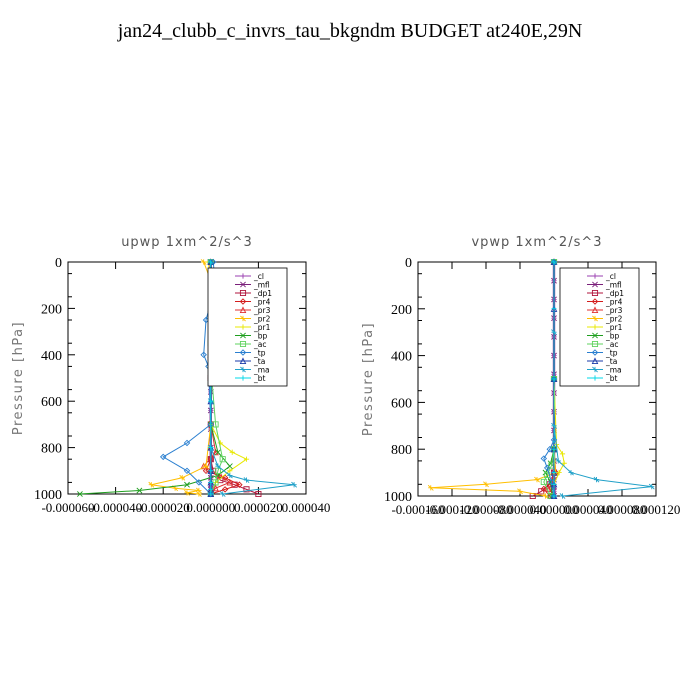  Describe the element at coordinates (261, 370) in the screenshot. I see `legend-label: _ma` at that location.